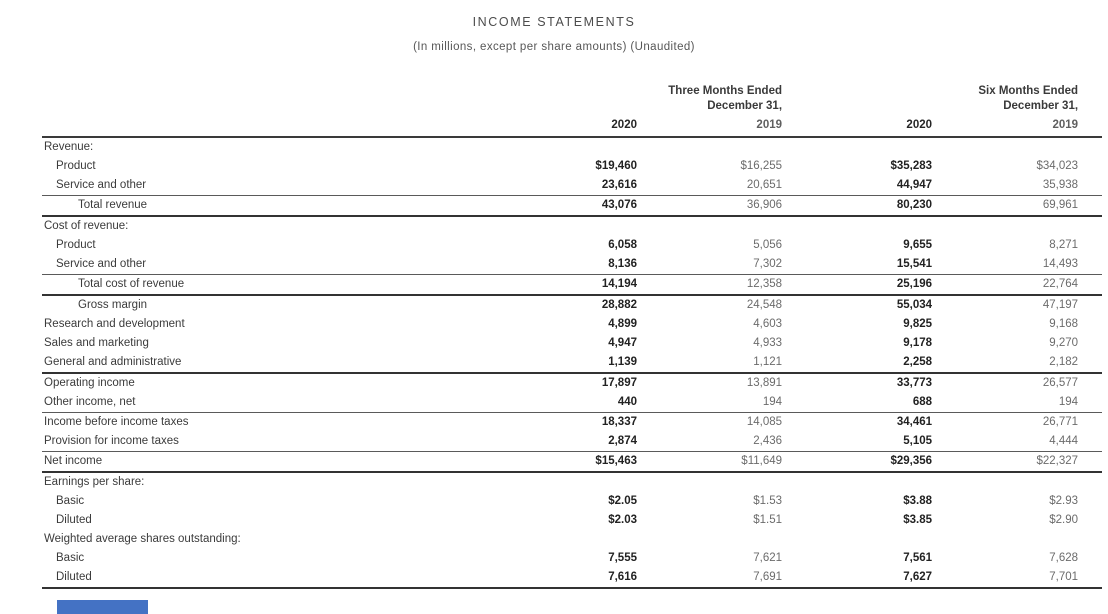  I want to click on value-cell: 14,493, so click(1060, 264).